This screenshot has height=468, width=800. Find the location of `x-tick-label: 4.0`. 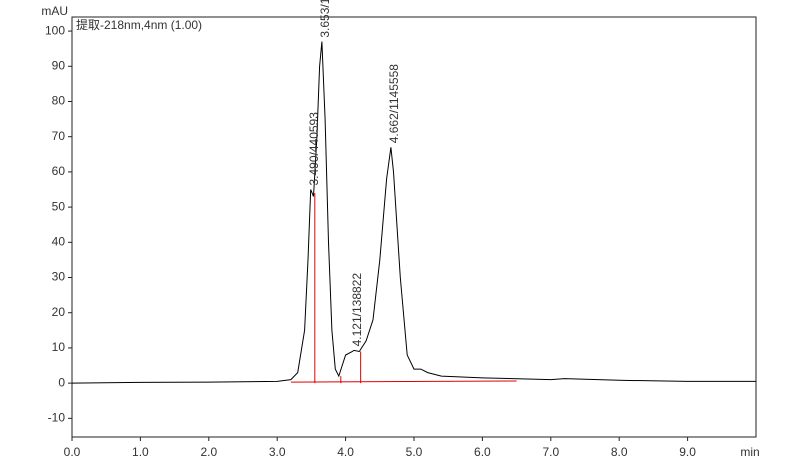

x-tick-label: 4.0 is located at coordinates (345, 452).